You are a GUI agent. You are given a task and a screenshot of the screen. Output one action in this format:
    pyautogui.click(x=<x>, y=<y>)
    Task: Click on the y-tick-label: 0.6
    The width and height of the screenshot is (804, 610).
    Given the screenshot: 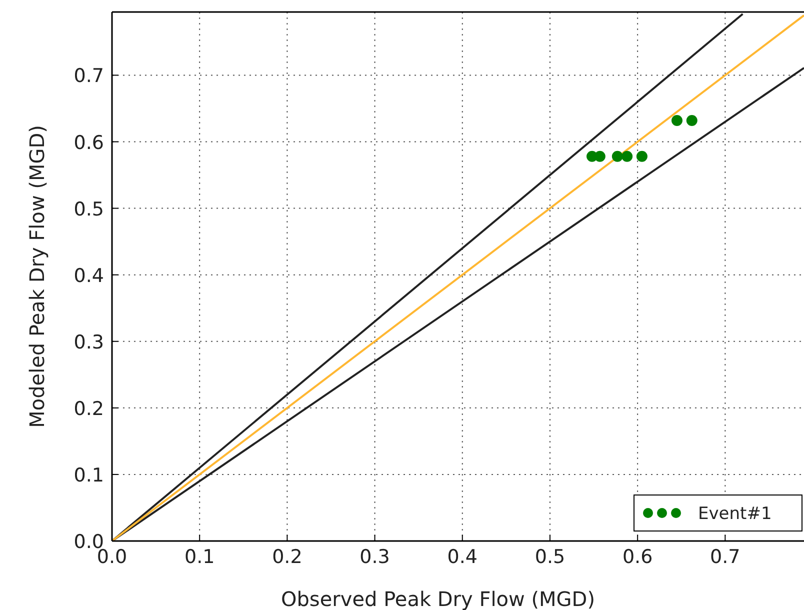 What is the action you would take?
    pyautogui.click(x=89, y=143)
    